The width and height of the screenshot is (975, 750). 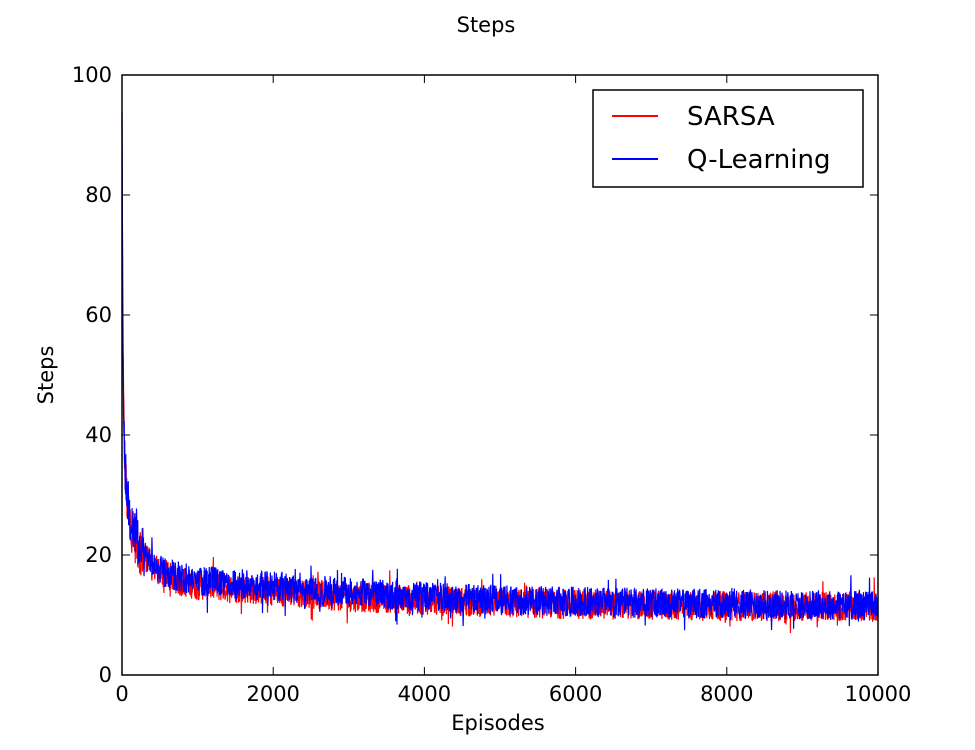 What do you see at coordinates (46, 375) in the screenshot?
I see `y-axis-label: Steps` at bounding box center [46, 375].